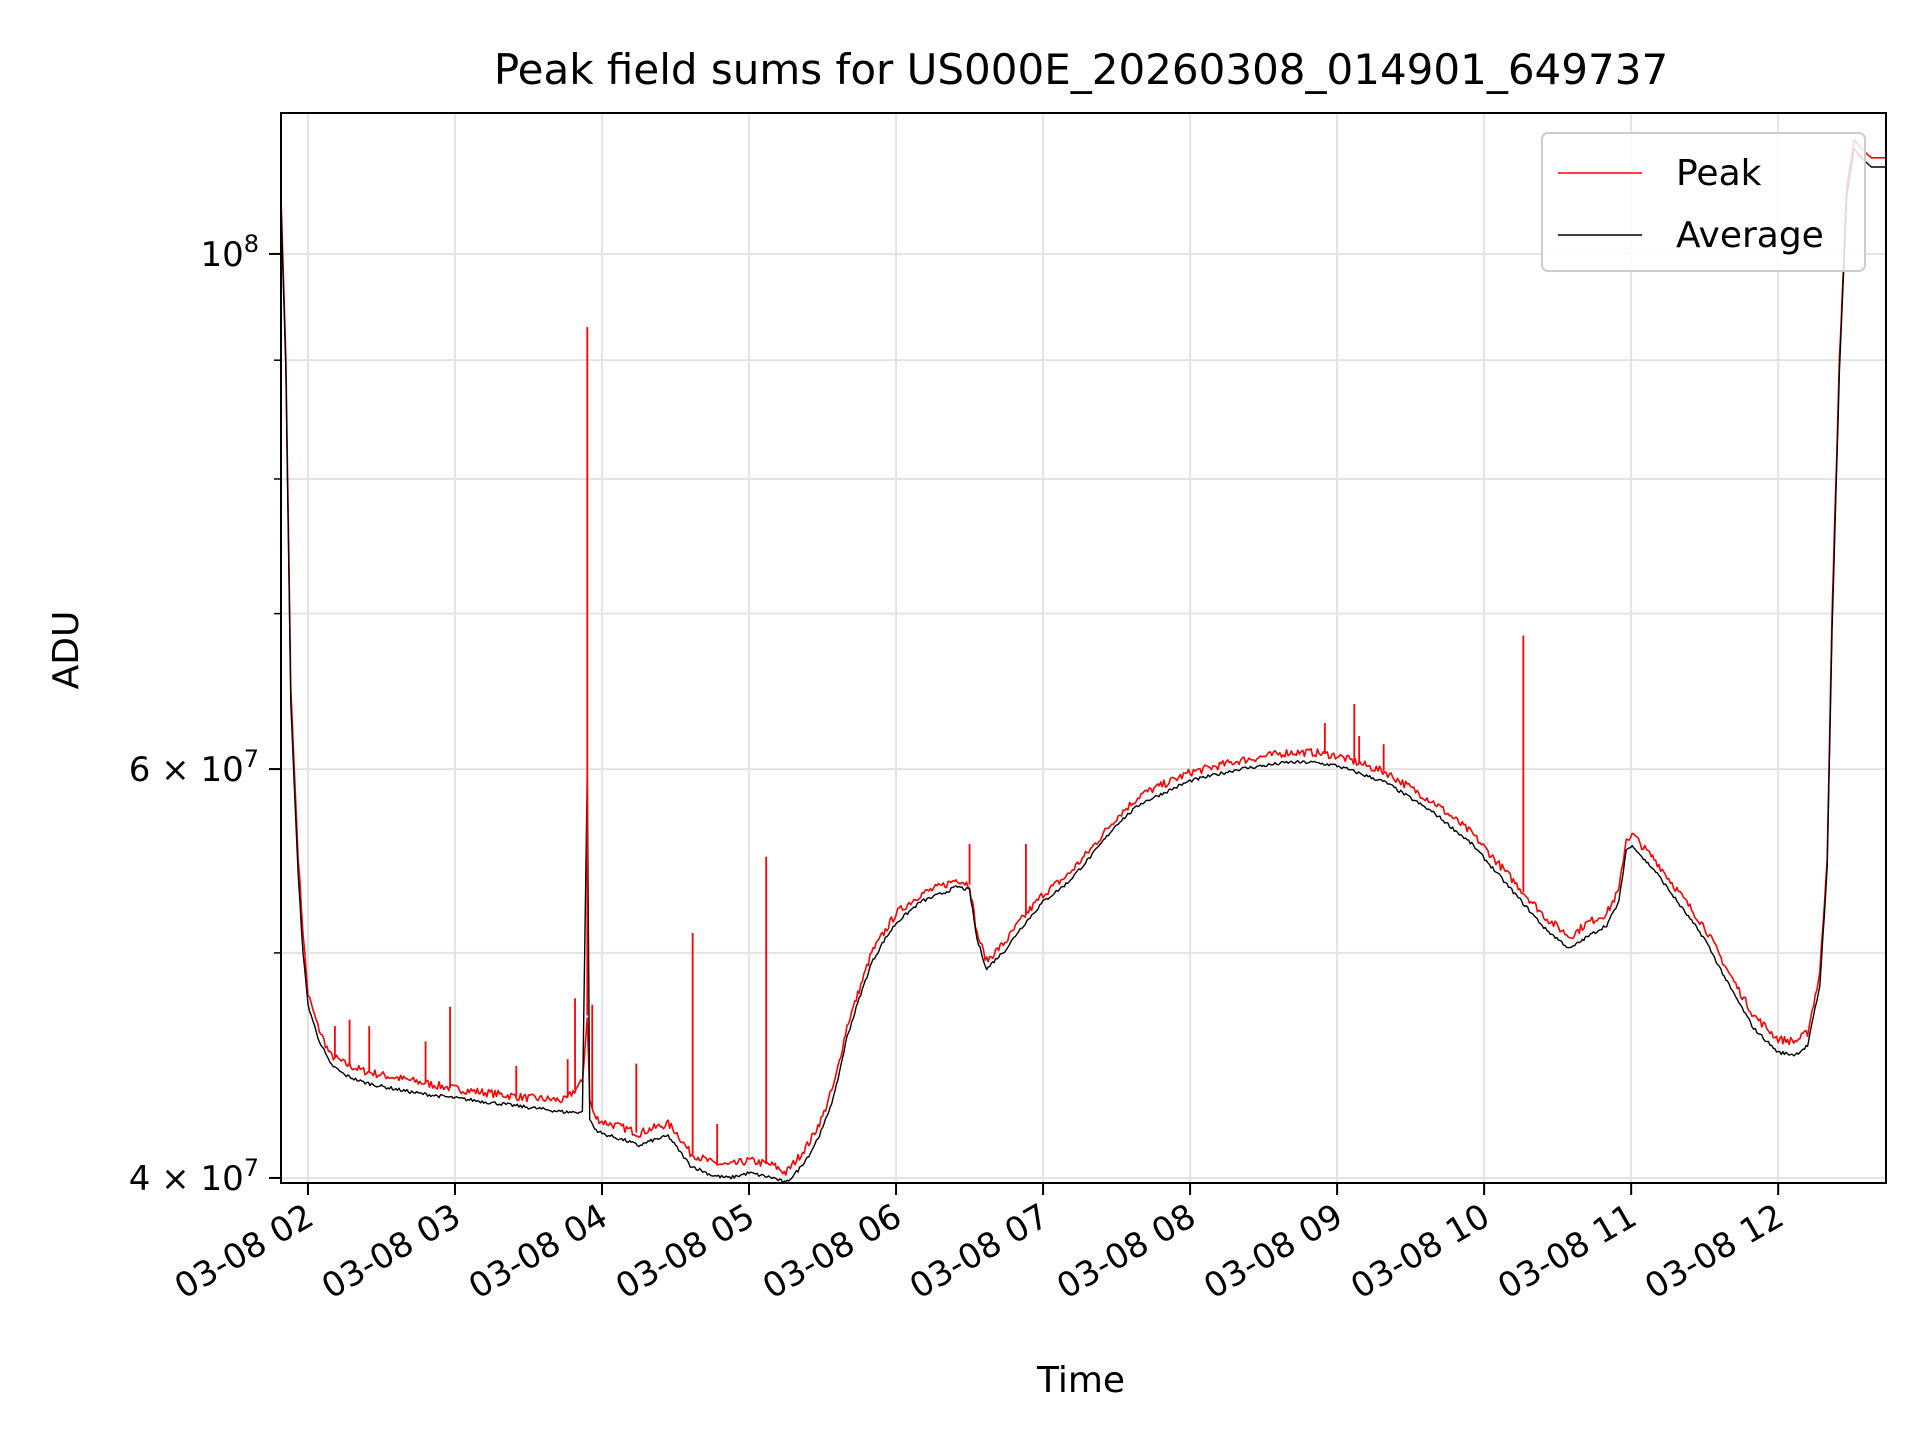 This screenshot has height=1440, width=1920. Describe the element at coordinates (229, 252) in the screenshot. I see `y-tick-label: 108` at that location.